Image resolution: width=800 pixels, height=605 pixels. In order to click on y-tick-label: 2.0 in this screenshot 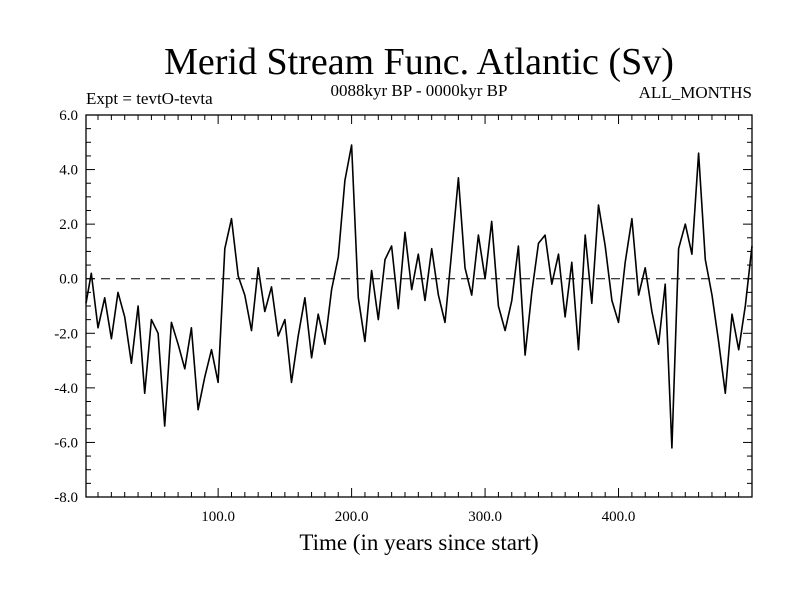, I will do `click(68, 225)`.